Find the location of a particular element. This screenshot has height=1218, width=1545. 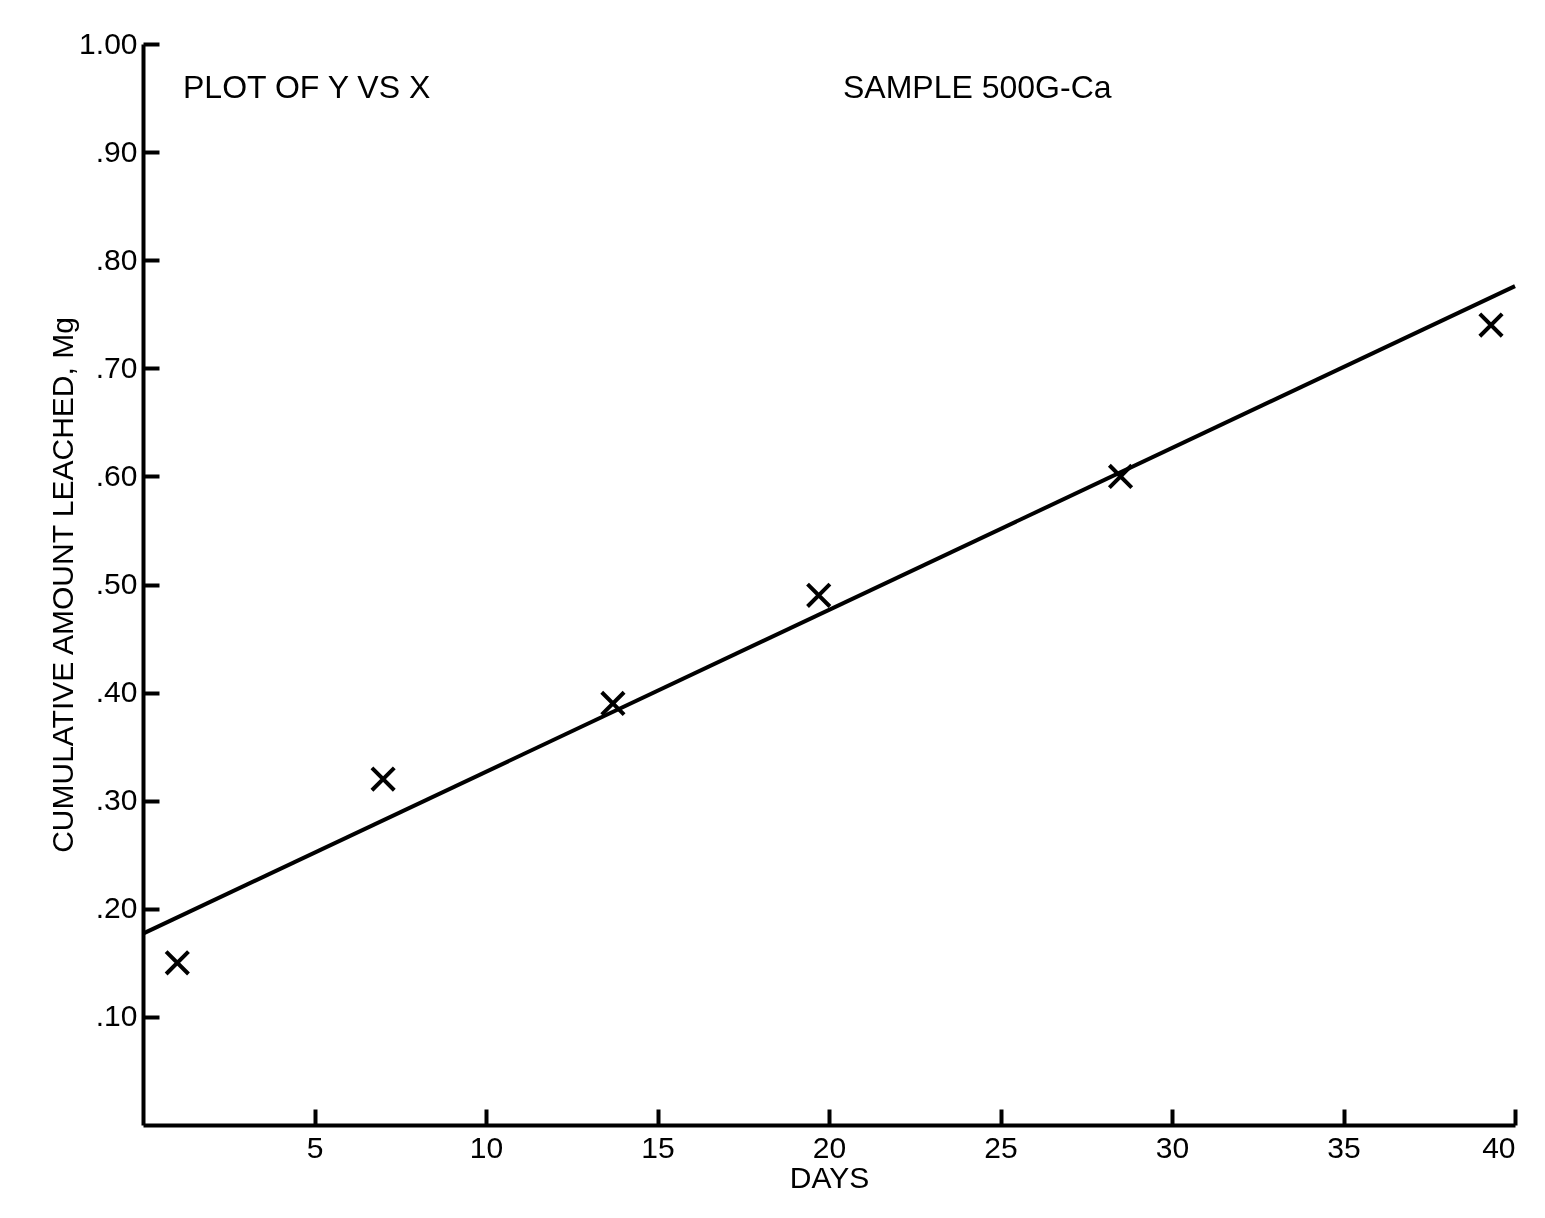

y-tick-label: .20 is located at coordinates (116, 908).